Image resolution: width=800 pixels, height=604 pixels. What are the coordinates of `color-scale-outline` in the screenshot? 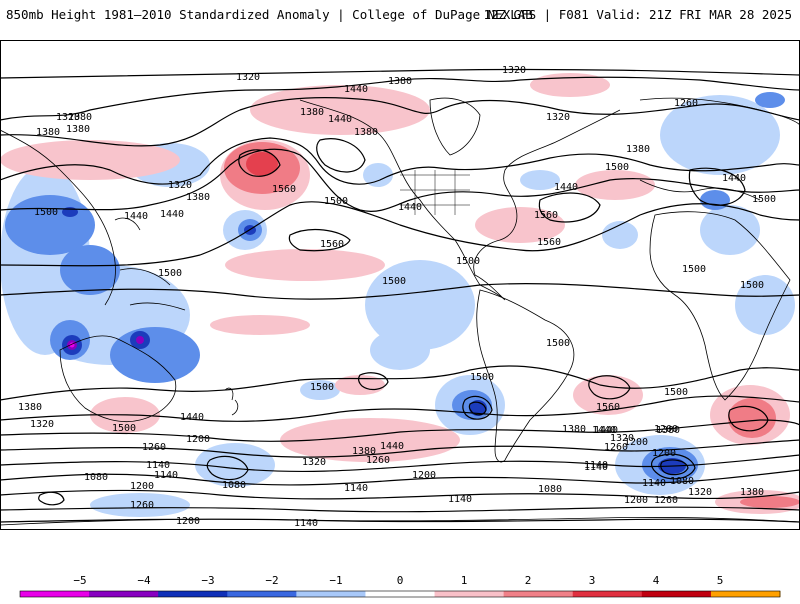 It's located at (400, 594).